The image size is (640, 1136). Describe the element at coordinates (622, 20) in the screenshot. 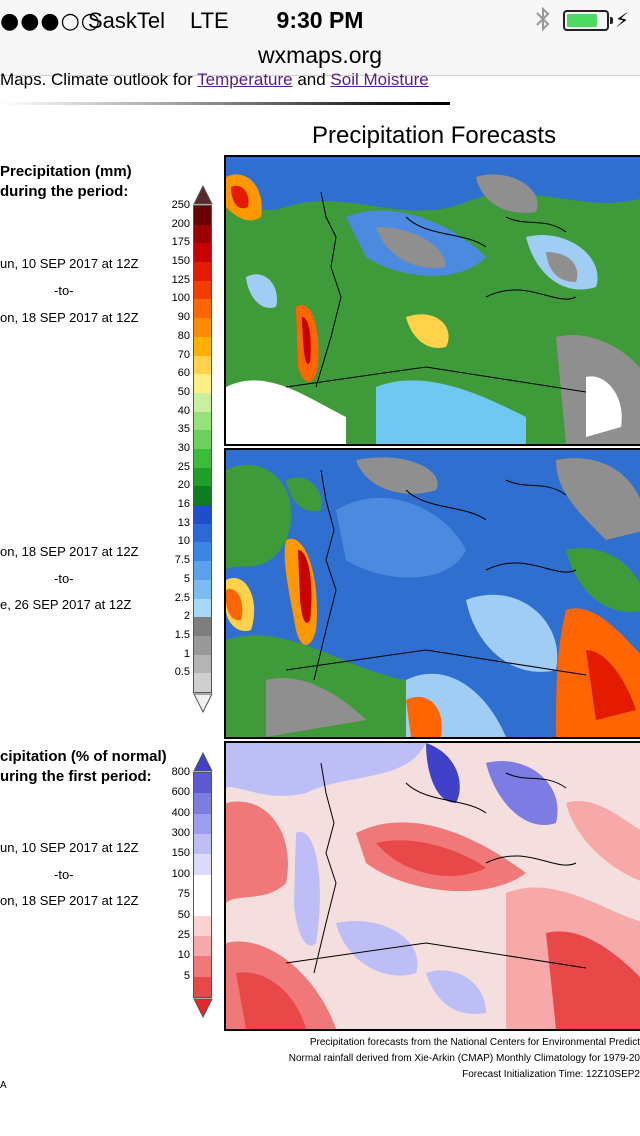

I see `charging-icon: ⚡` at that location.